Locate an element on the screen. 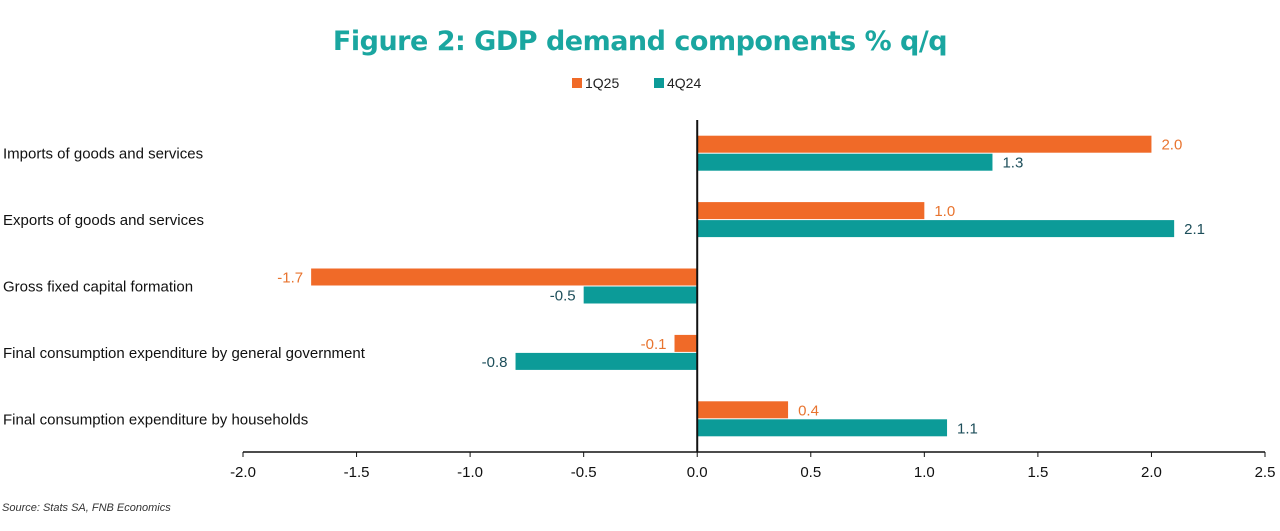 The height and width of the screenshot is (531, 1280). category-label: Gross fixed capital formation is located at coordinates (98, 287).